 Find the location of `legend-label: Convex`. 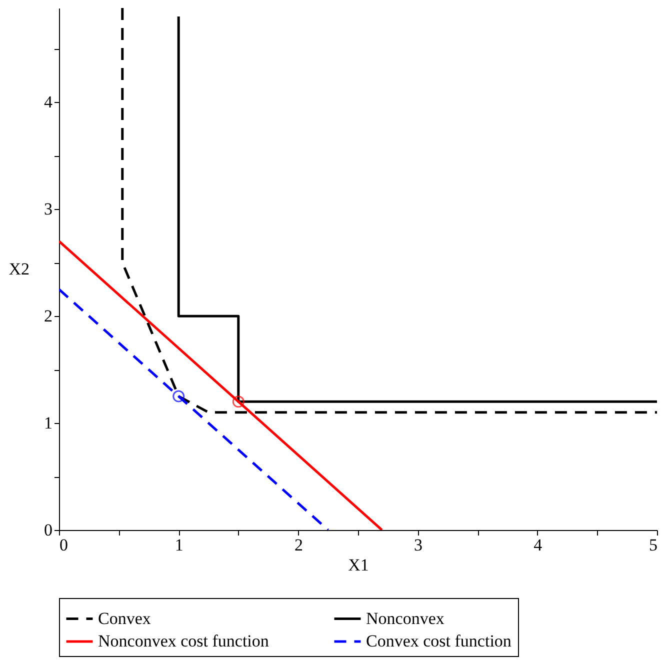

legend-label: Convex is located at coordinates (125, 618).